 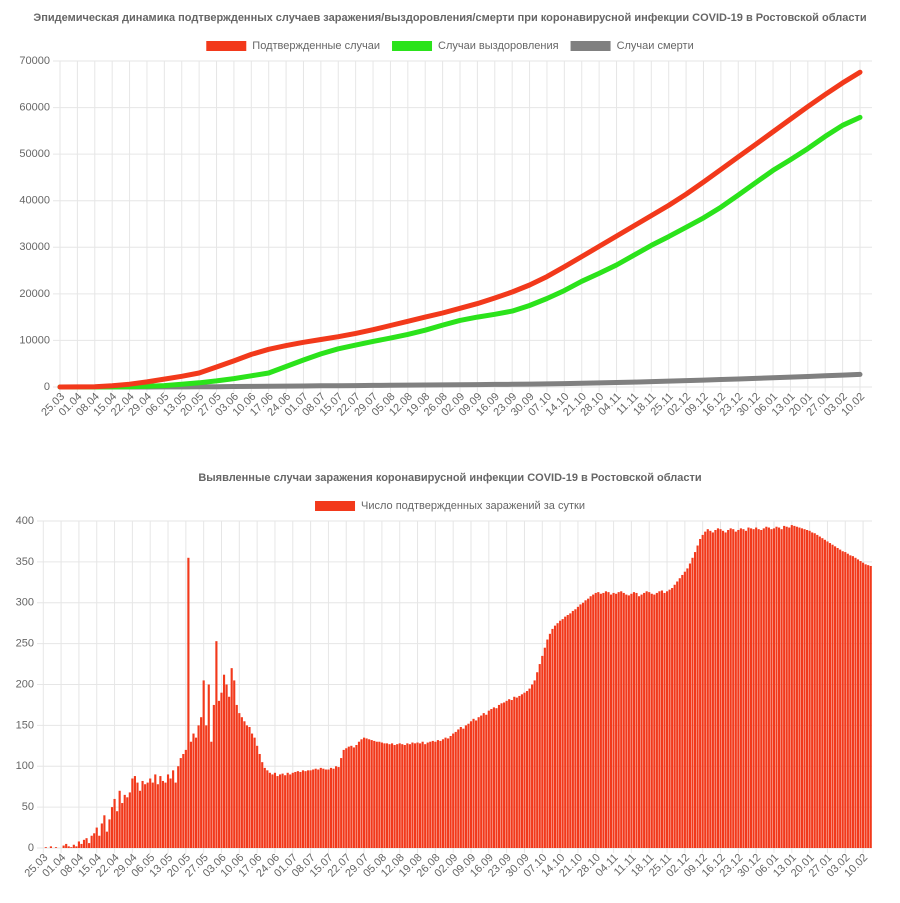 What do you see at coordinates (34, 201) in the screenshot?
I see `y-tick-label: 40000` at bounding box center [34, 201].